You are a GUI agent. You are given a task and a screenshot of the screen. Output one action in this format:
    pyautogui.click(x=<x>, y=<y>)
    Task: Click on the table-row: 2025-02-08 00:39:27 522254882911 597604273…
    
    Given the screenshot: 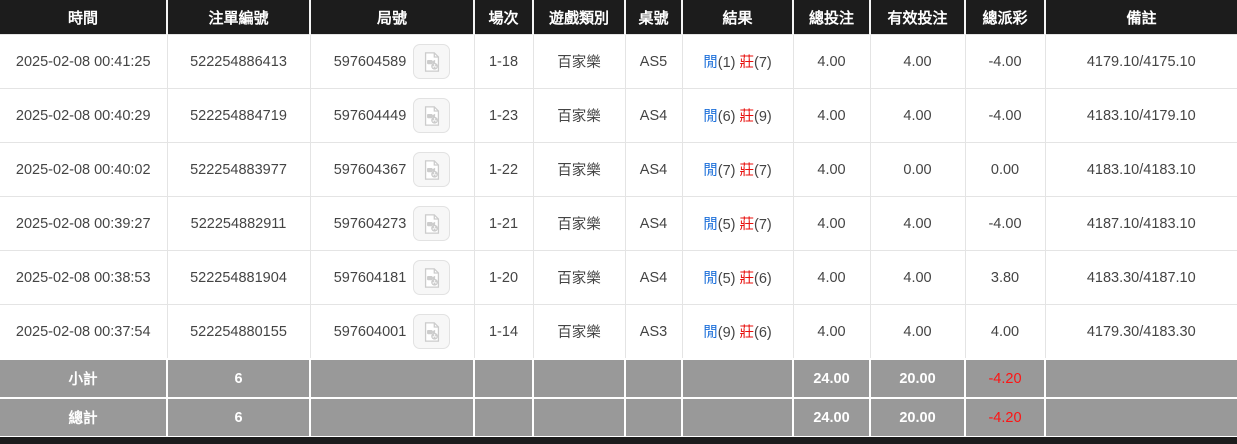 What is the action you would take?
    pyautogui.click(x=618, y=223)
    